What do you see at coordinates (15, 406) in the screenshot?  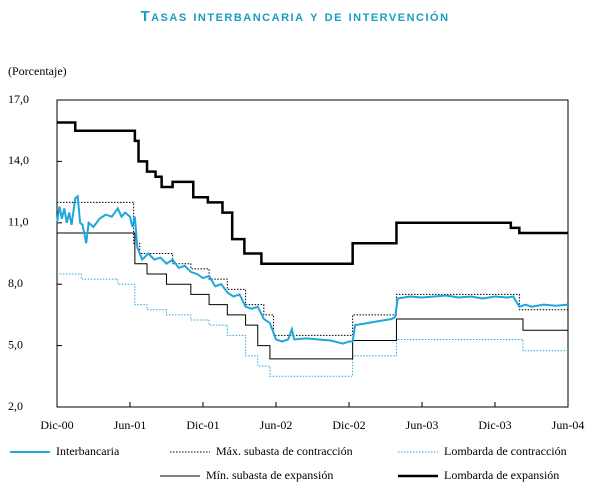 I see `y-tick-label: 2,0` at bounding box center [15, 406].